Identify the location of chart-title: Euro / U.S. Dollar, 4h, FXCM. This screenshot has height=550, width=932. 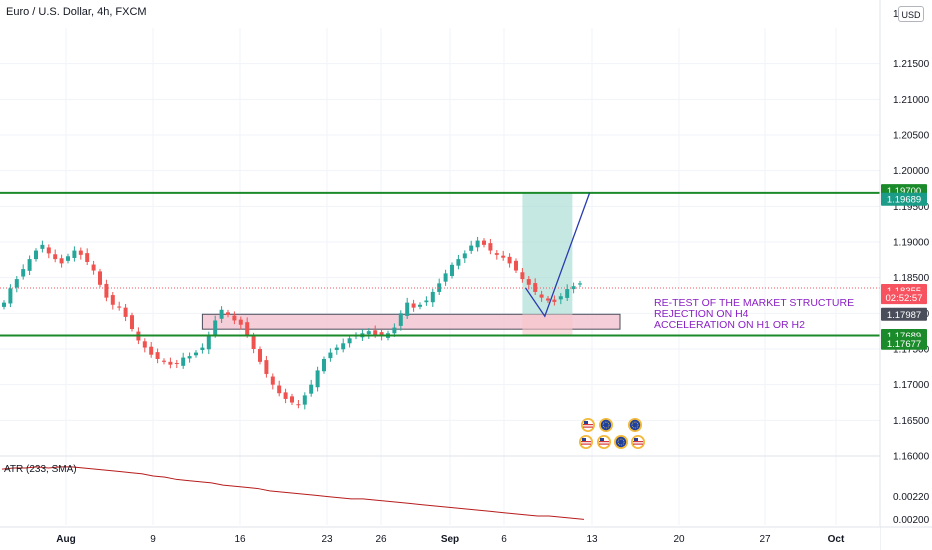
(76, 12).